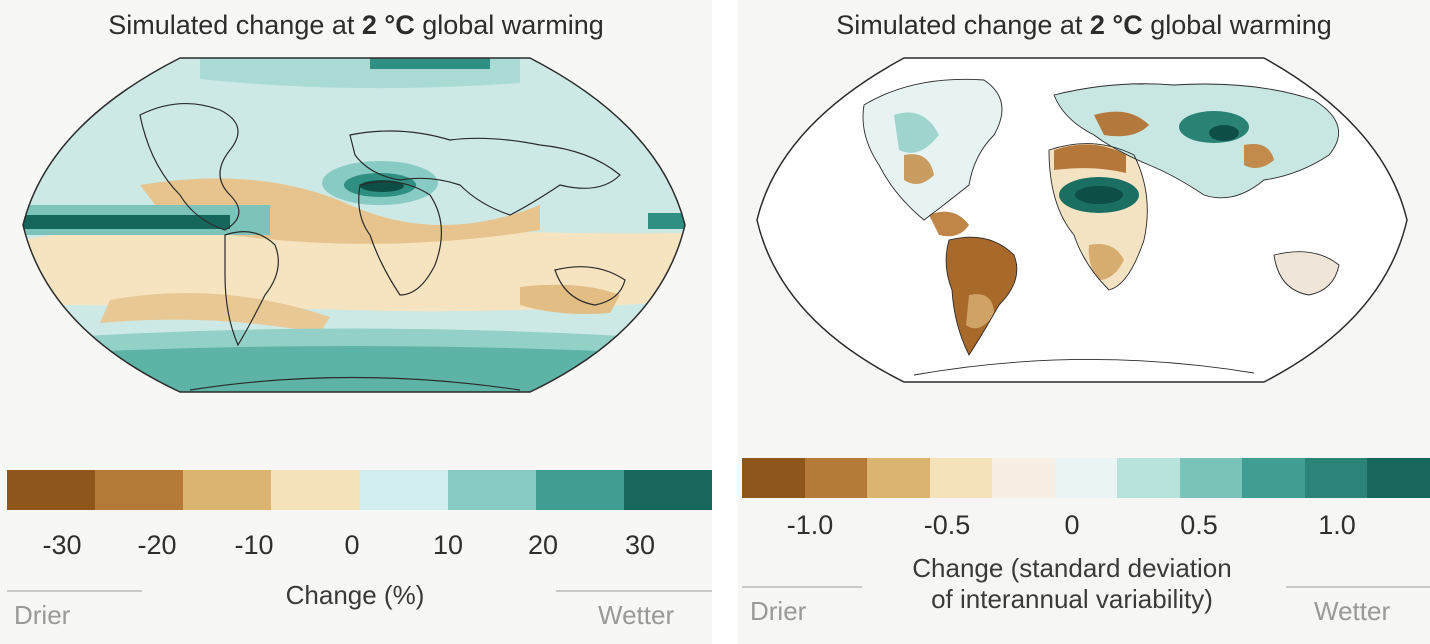  What do you see at coordinates (543, 545) in the screenshot?
I see `colorbar-tick-label: 20` at bounding box center [543, 545].